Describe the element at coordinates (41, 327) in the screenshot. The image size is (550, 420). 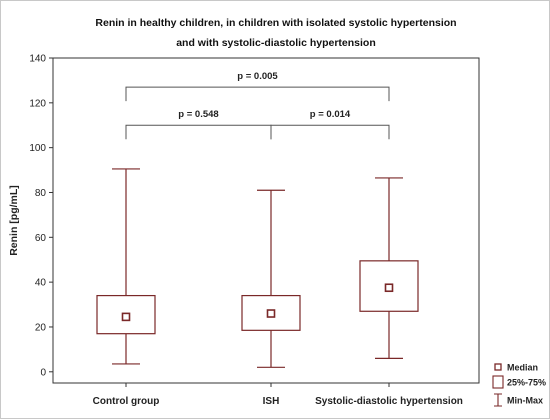
I see `y-tick-label: 20` at that location.